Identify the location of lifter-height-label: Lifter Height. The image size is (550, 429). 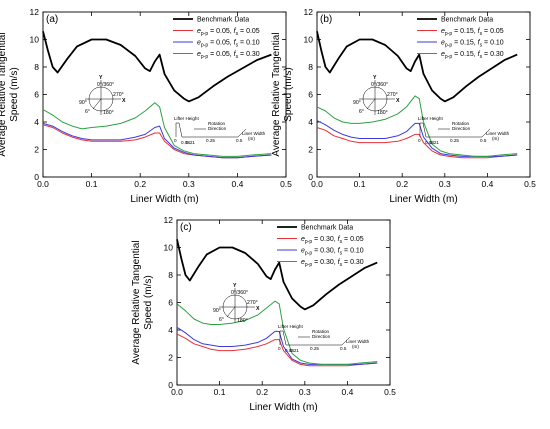
(430, 118).